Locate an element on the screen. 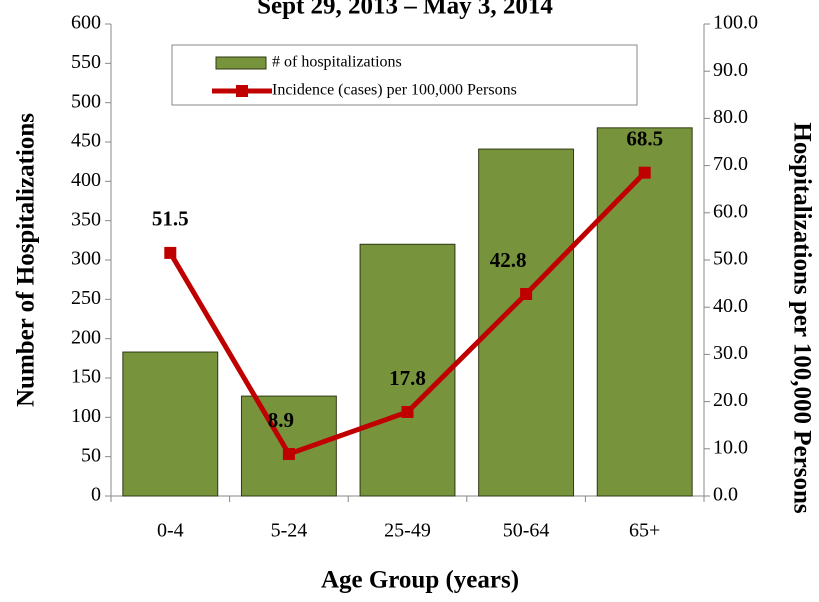 Image resolution: width=819 pixels, height=602 pixels. y-tick-label: 0 is located at coordinates (96, 495).